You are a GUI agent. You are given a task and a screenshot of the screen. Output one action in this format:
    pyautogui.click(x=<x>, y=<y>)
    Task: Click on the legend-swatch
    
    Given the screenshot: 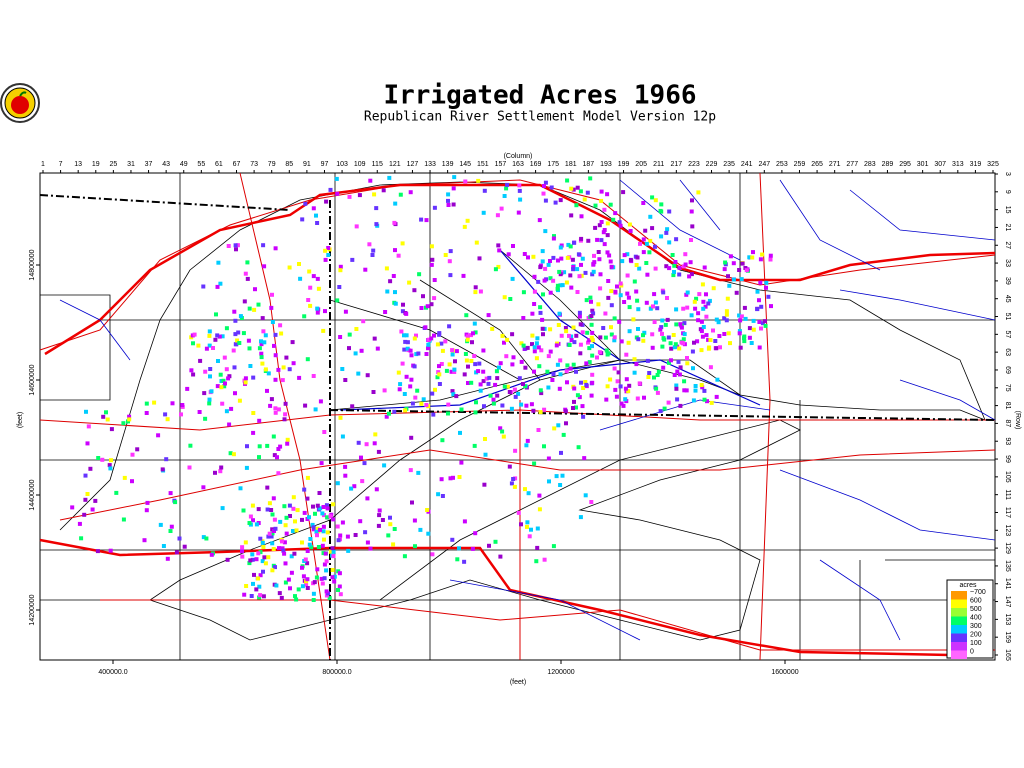 What is the action you would take?
    pyautogui.click(x=959, y=637)
    